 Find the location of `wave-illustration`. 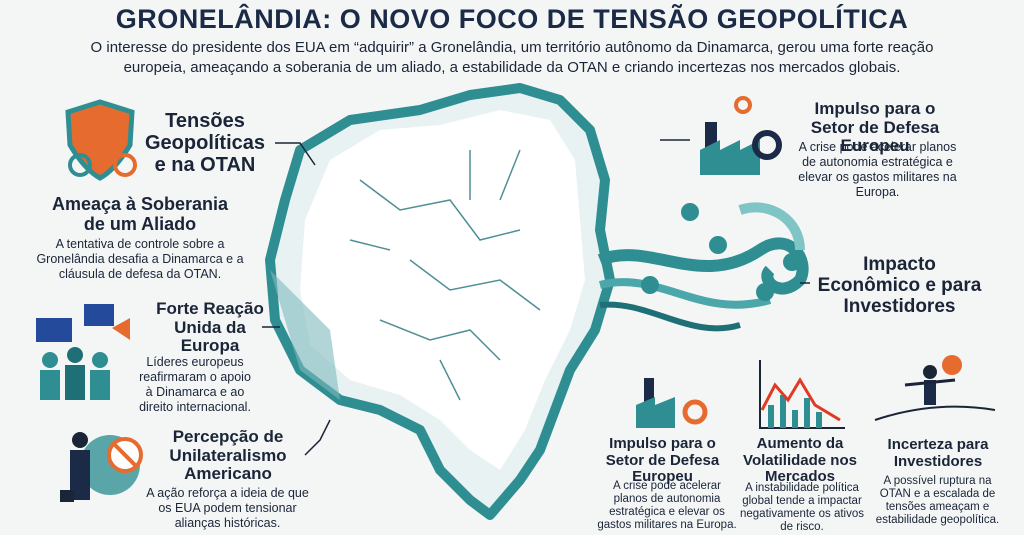

wave-illustration is located at coordinates (703, 267).